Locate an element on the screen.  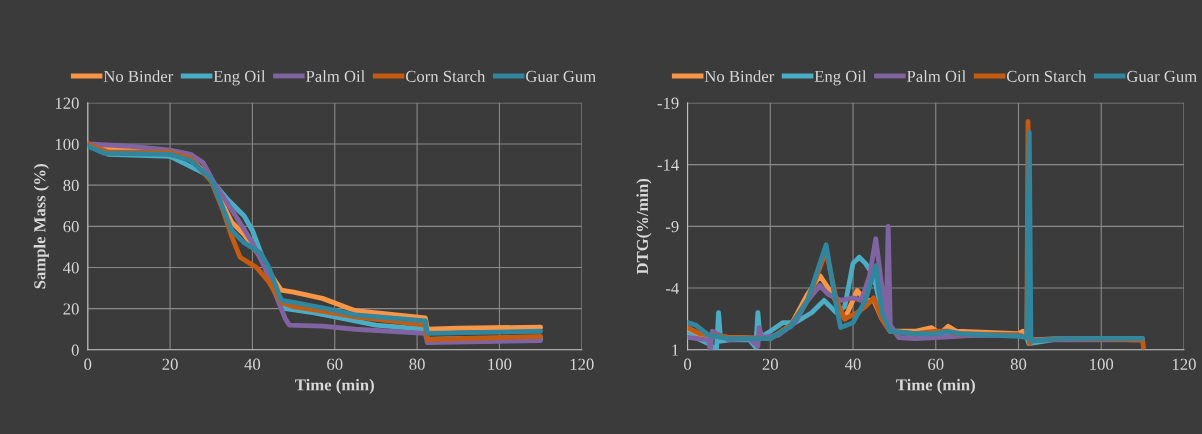
y-tick-label: -14 is located at coordinates (668, 165).